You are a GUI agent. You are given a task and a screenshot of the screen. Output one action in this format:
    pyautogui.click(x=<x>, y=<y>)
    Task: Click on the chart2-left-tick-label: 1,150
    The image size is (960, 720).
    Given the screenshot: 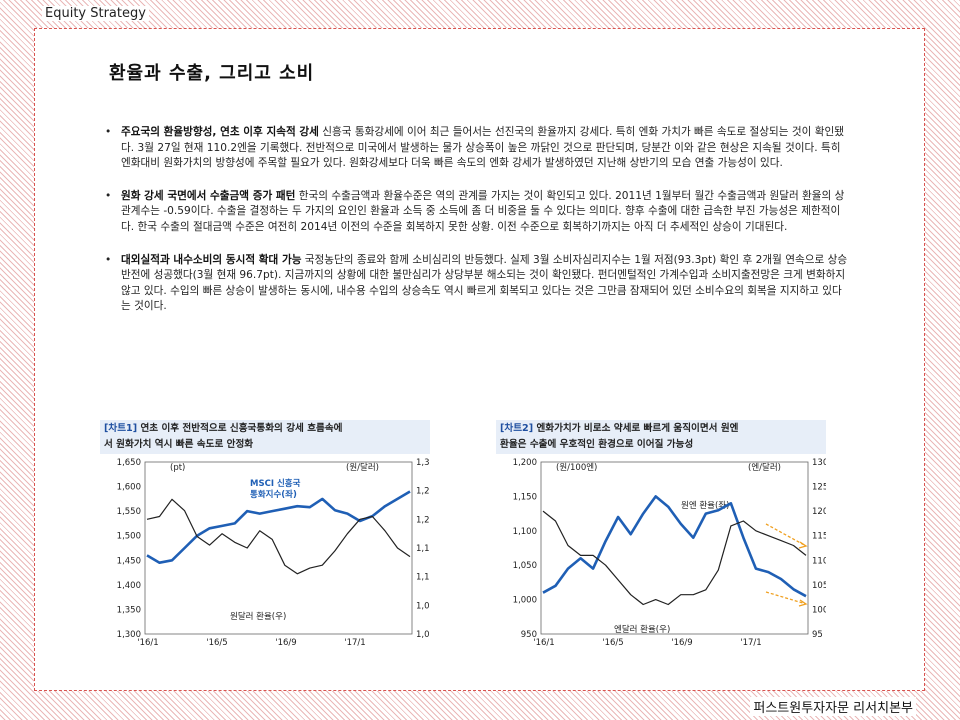 What is the action you would take?
    pyautogui.click(x=525, y=497)
    